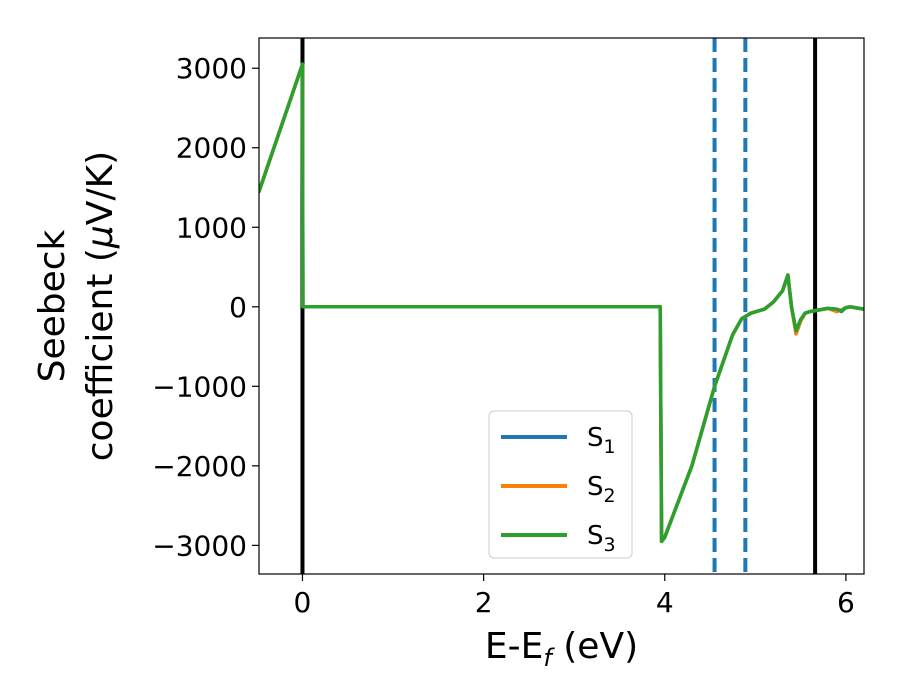  Describe the element at coordinates (560, 484) in the screenshot. I see `legend: S1 S2 S3` at that location.